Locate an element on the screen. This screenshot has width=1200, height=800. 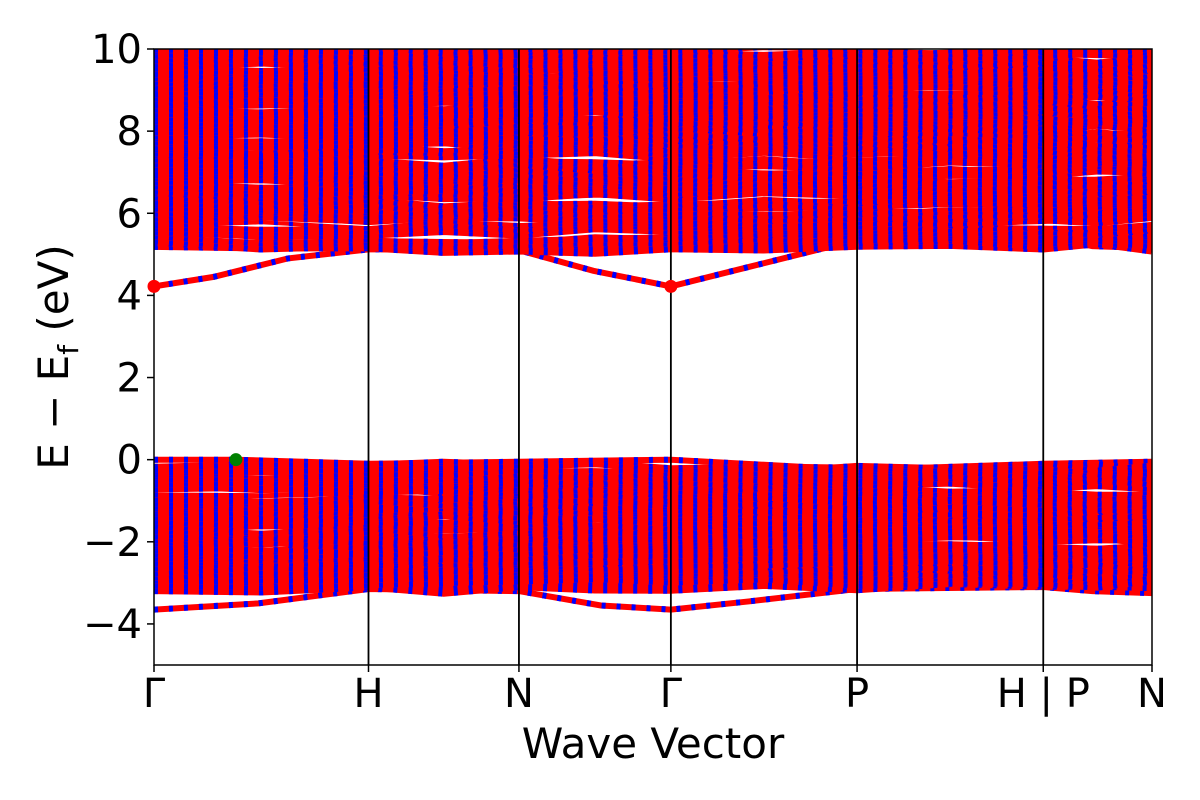
y-tick-label: 10 is located at coordinates (116, 50).